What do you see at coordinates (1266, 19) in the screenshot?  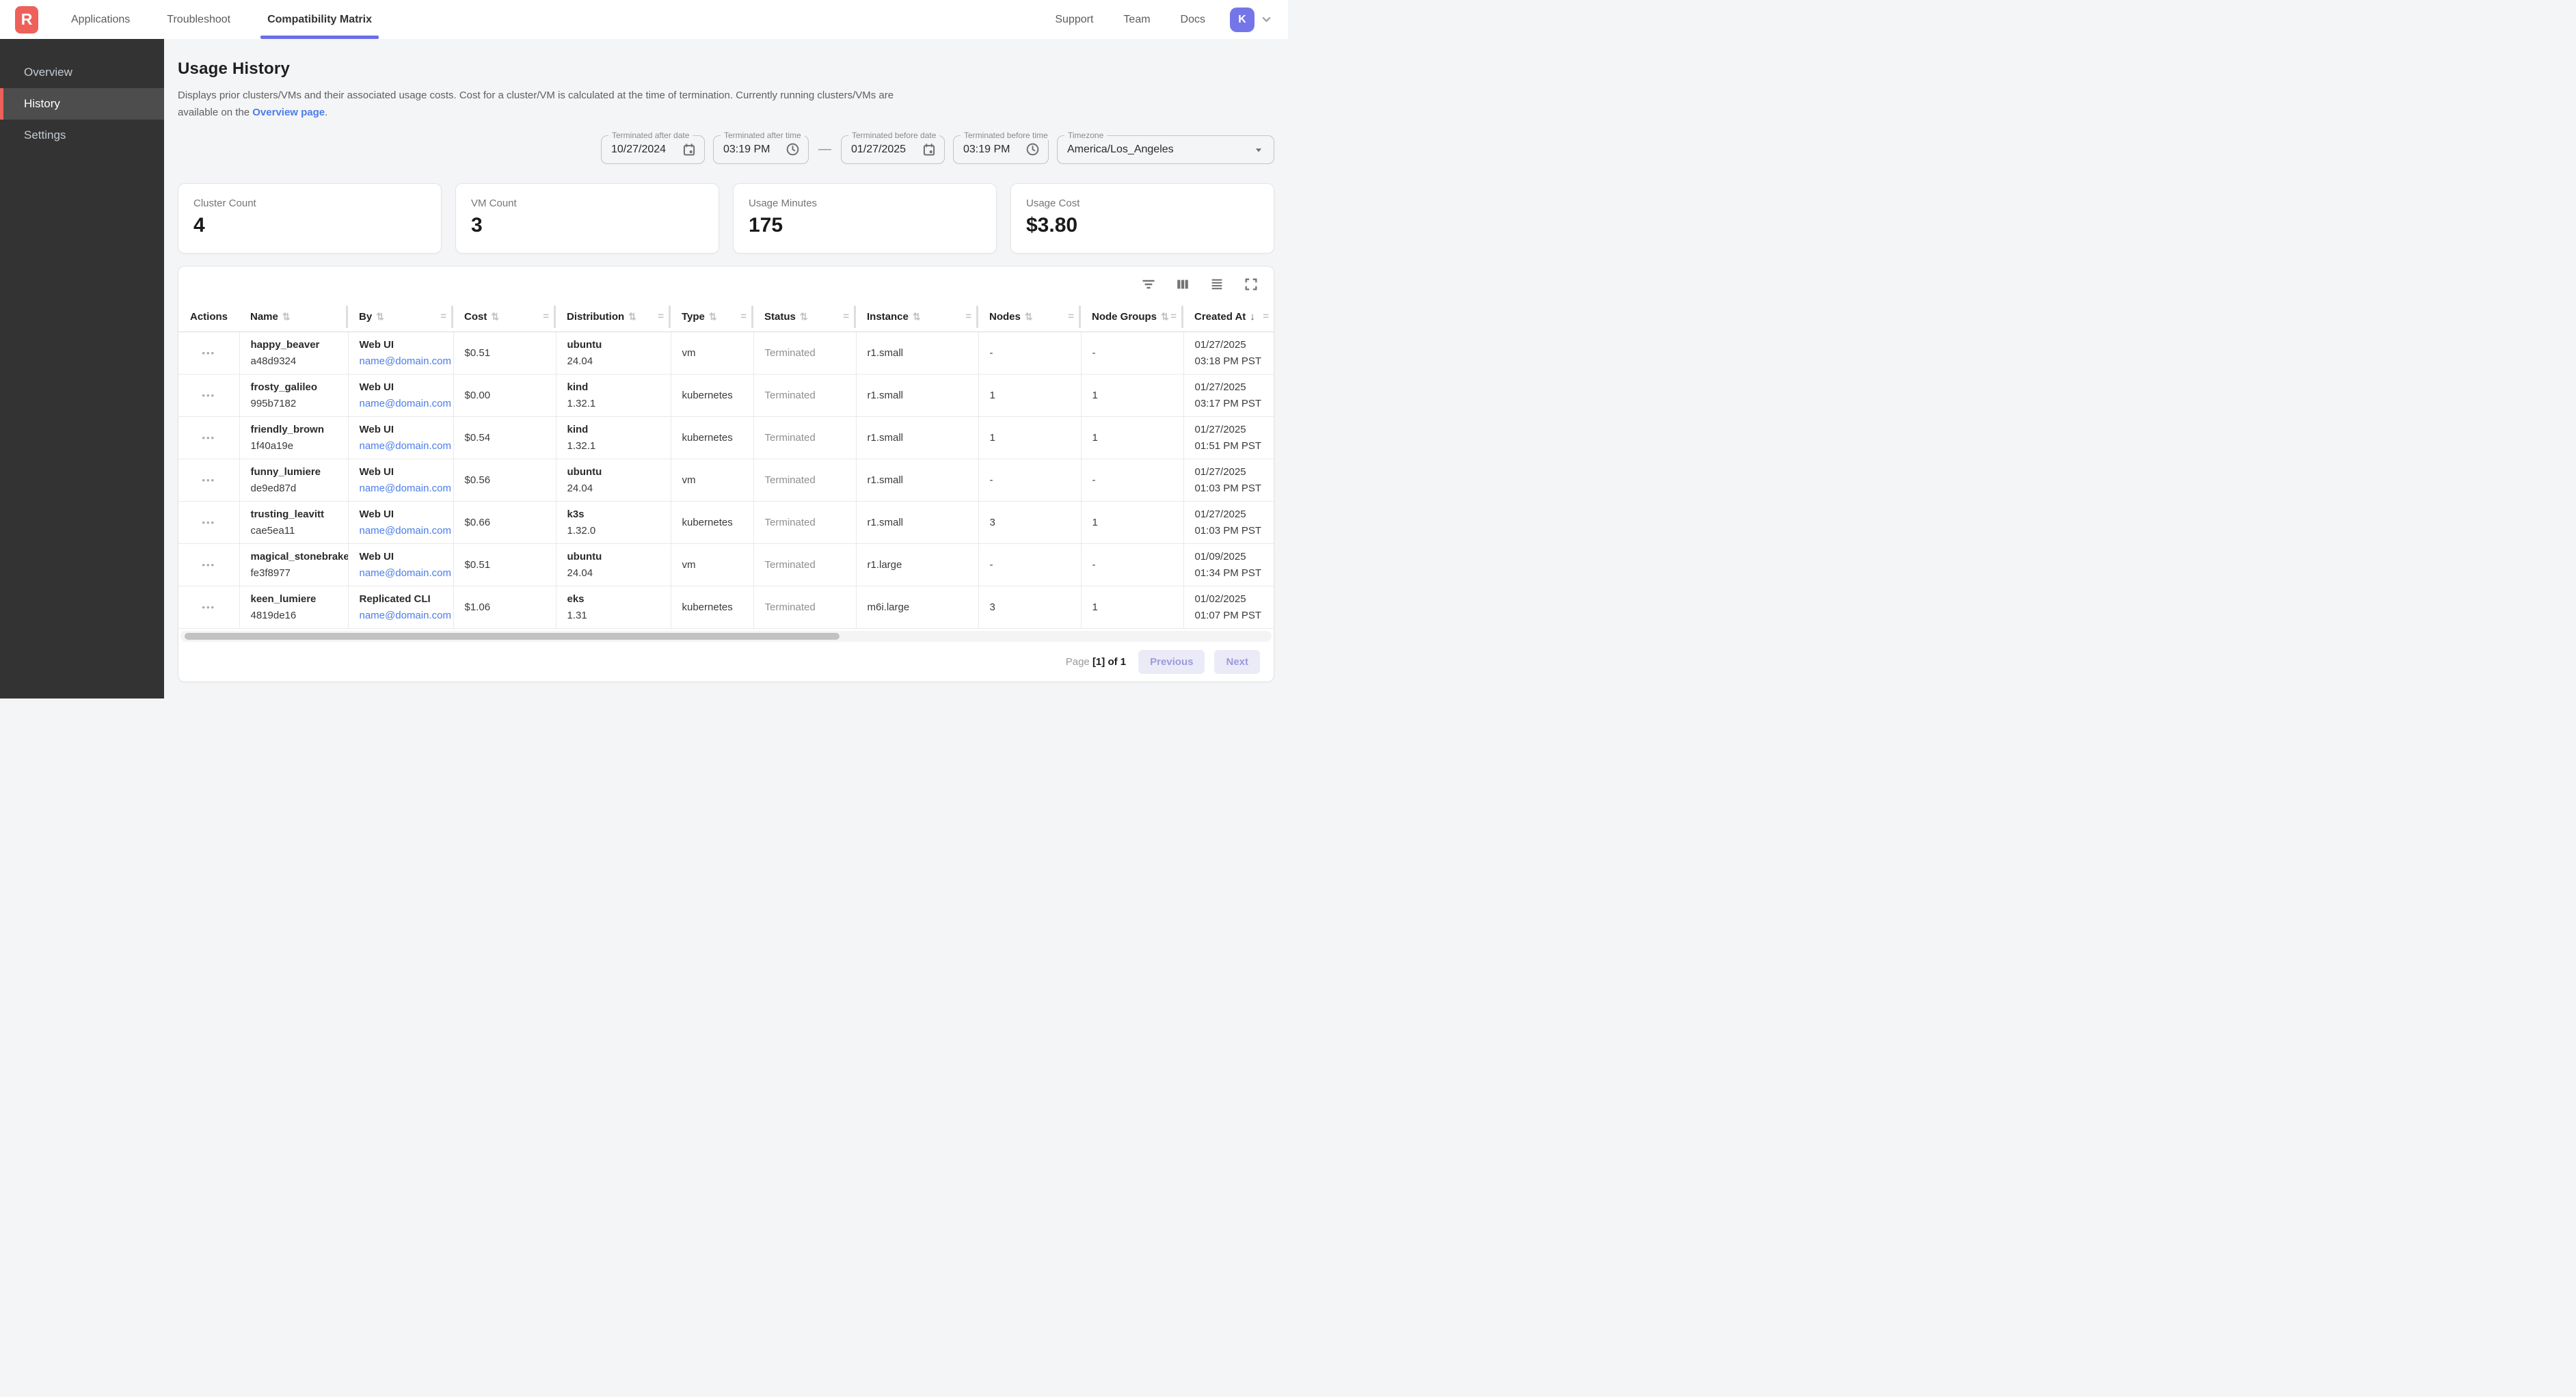 I see `chevron-down-icon` at bounding box center [1266, 19].